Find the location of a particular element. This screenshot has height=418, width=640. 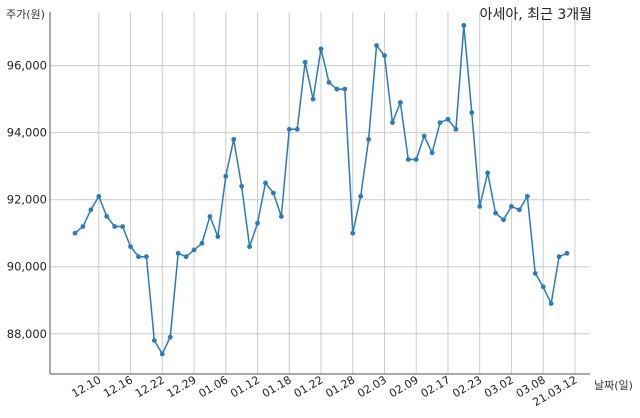

x-tick-label: 01.22 is located at coordinates (309, 386).